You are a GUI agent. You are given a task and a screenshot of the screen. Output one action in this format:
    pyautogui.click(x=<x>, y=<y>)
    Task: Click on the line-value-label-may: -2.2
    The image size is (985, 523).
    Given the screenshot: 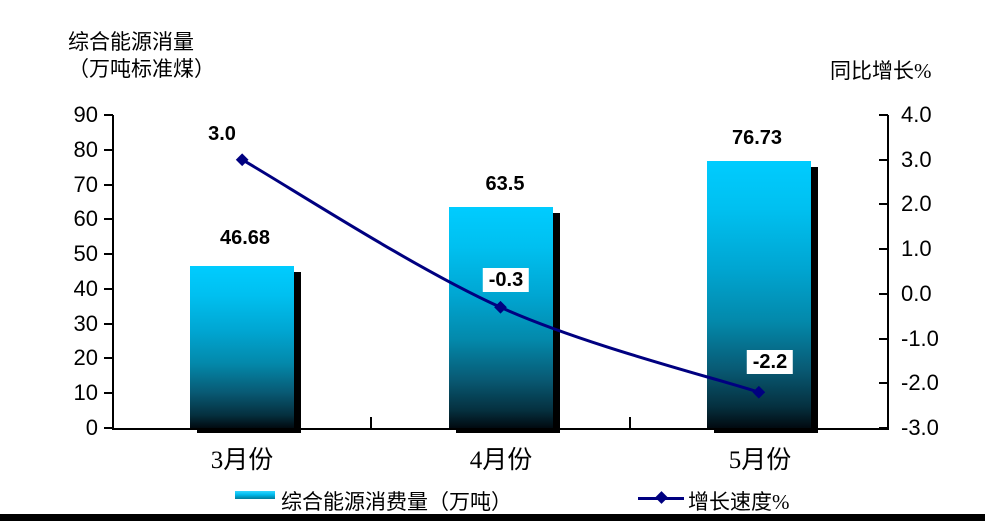 What is the action you would take?
    pyautogui.click(x=770, y=362)
    